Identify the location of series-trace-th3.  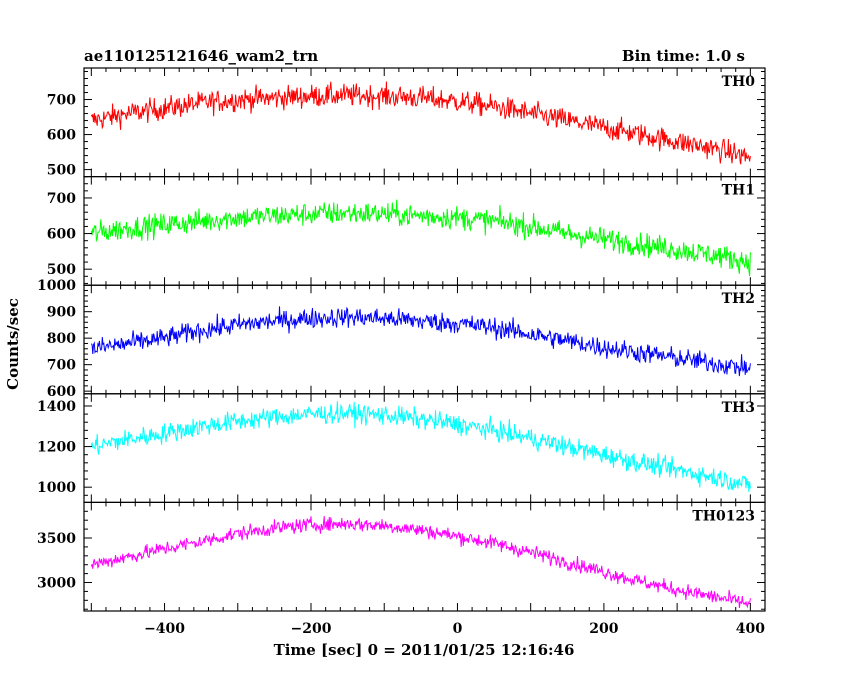
(420, 447).